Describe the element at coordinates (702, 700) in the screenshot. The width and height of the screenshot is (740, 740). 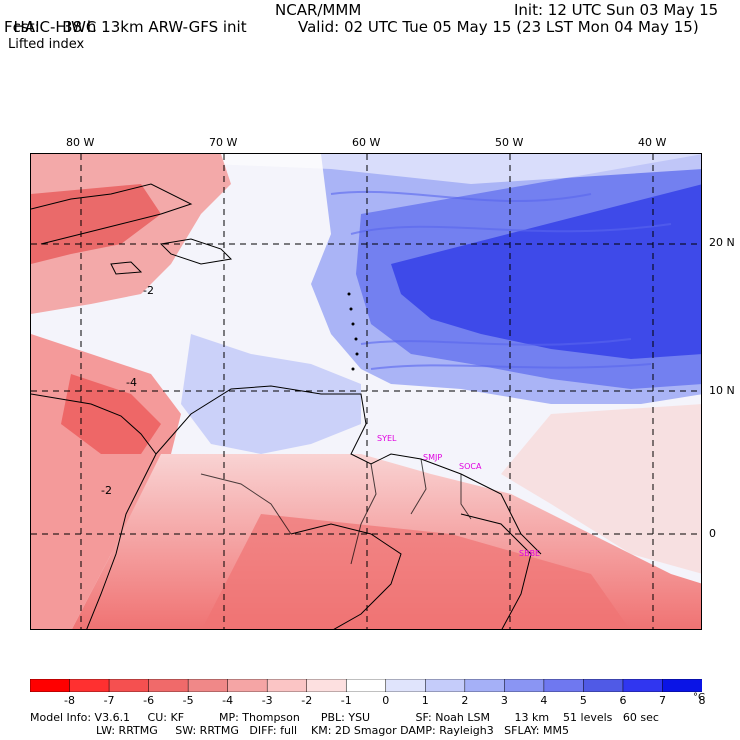
I see `colorbar-tick-label: 8` at that location.